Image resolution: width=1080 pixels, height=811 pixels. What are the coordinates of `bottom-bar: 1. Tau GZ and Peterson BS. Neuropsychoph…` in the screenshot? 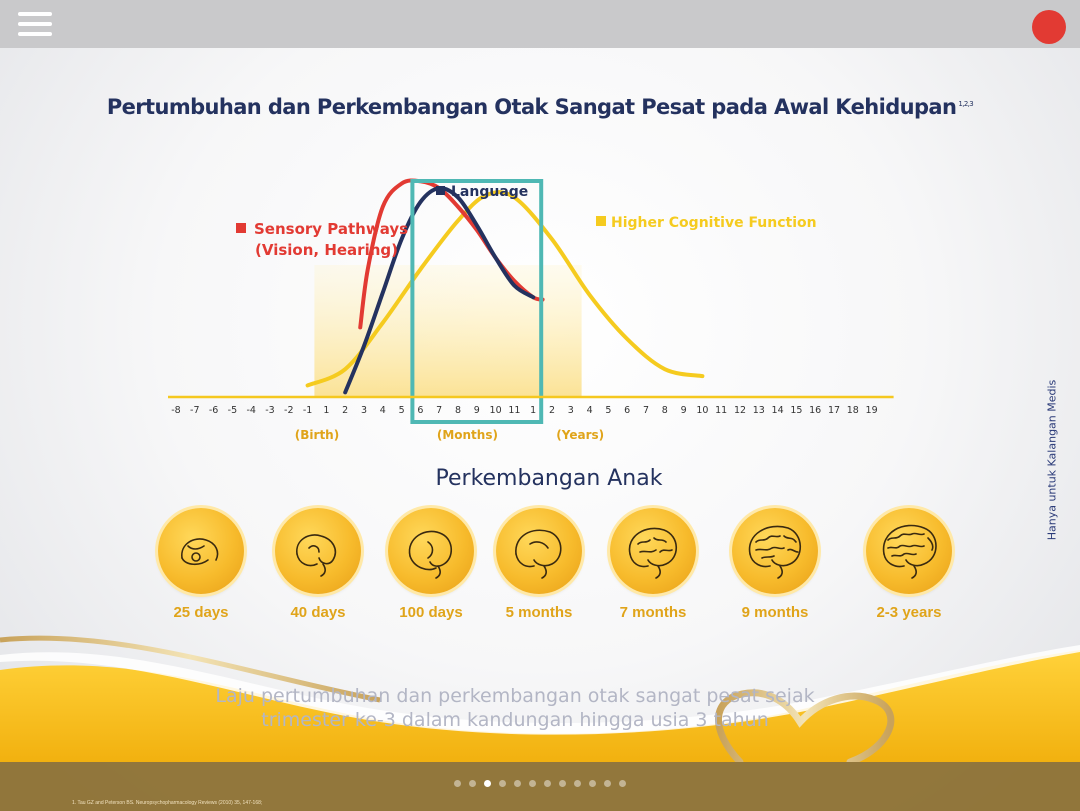 It's located at (540, 786).